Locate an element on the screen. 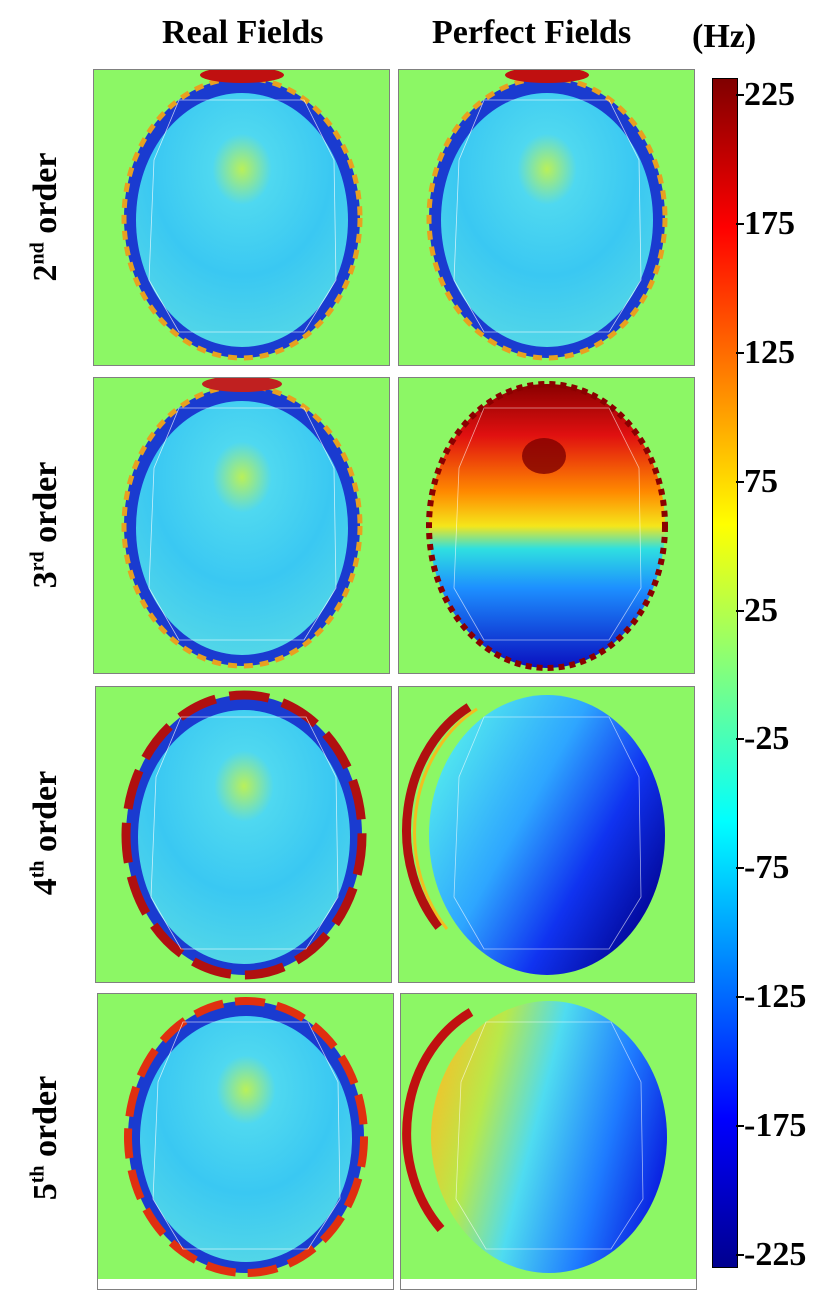 This screenshot has width=835, height=1312. panel-2nd-order-real-fields is located at coordinates (241, 217).